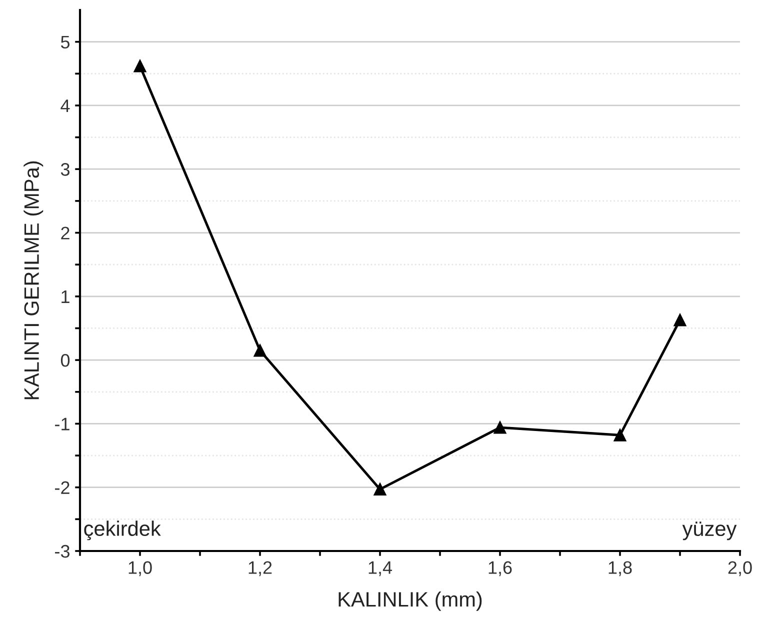 The height and width of the screenshot is (635, 763). I want to click on x-tick-label: 2,0, so click(740, 568).